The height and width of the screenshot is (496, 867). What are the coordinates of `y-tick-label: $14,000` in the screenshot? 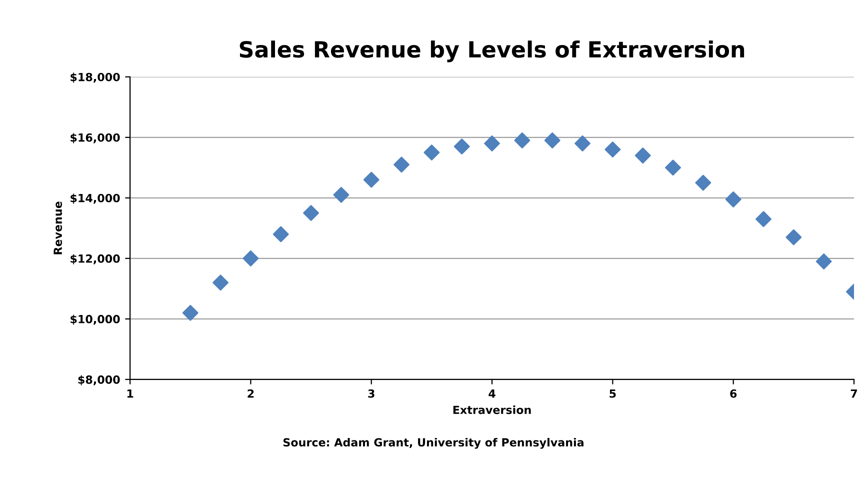 It's located at (95, 199).